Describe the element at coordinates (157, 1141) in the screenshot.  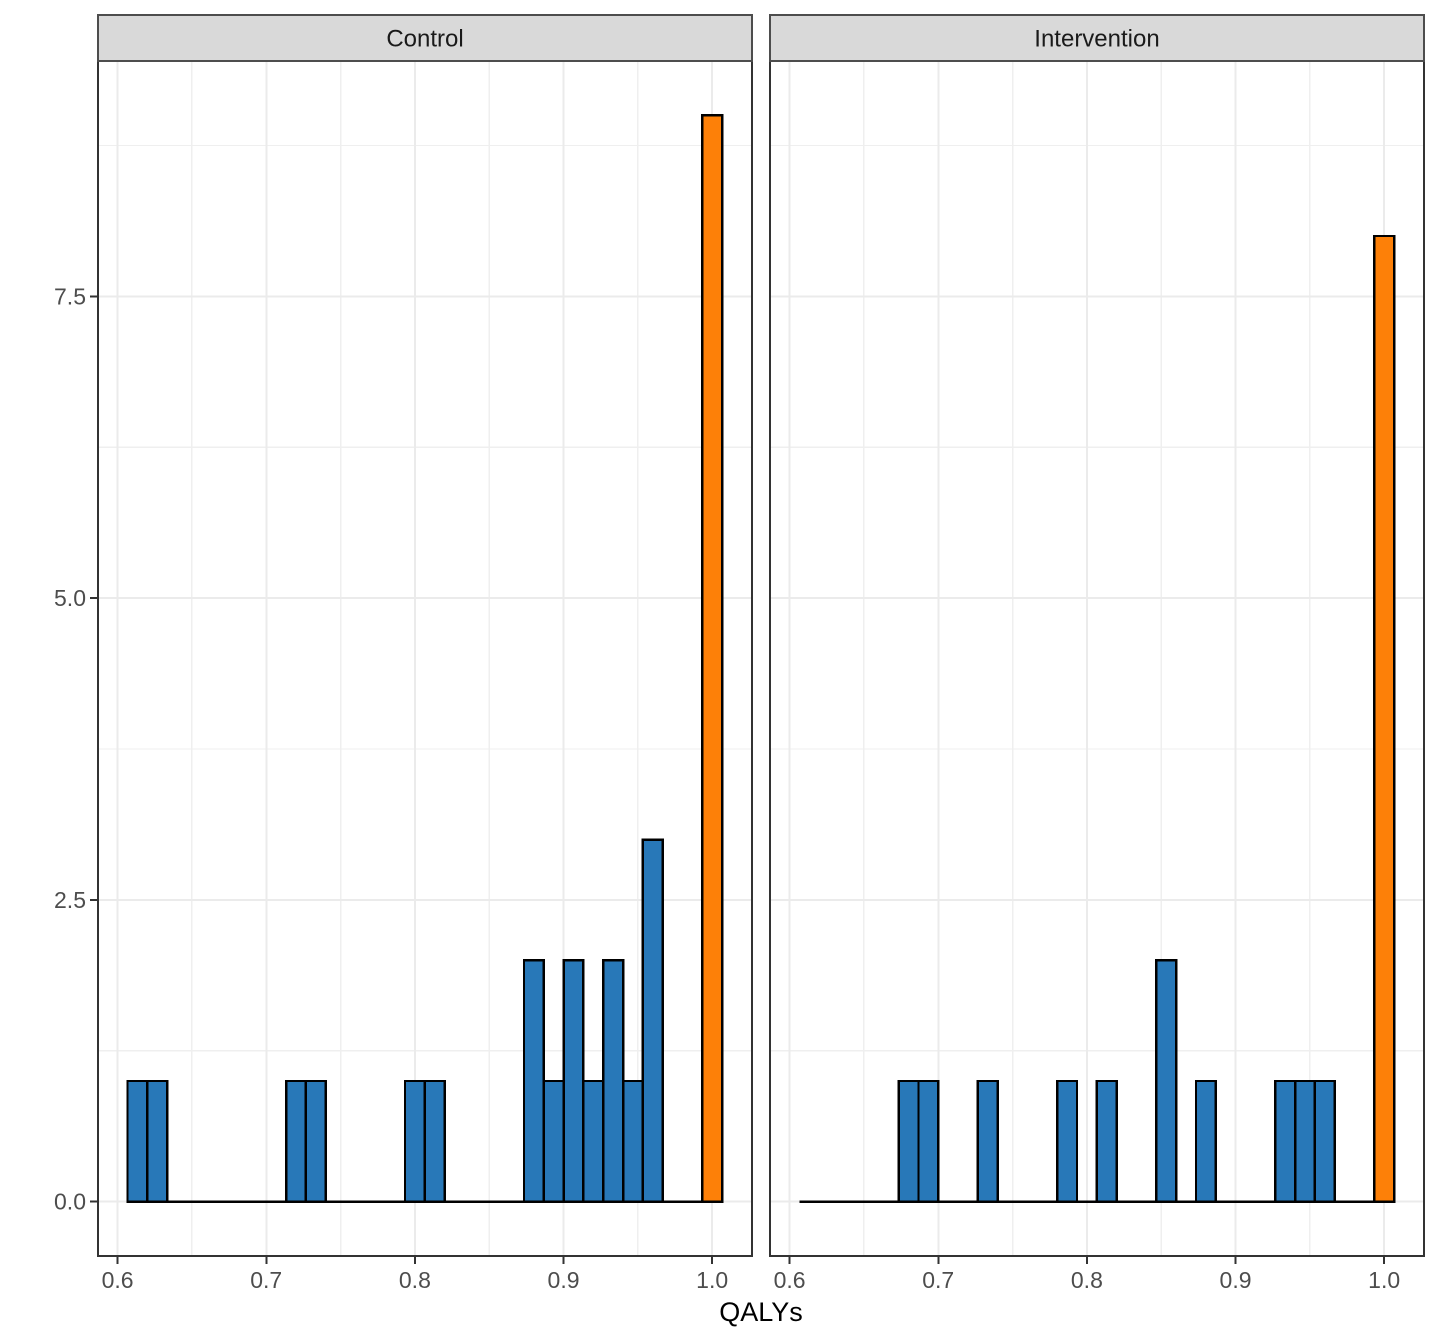
I see `histogram-bar-control-bin1` at that location.